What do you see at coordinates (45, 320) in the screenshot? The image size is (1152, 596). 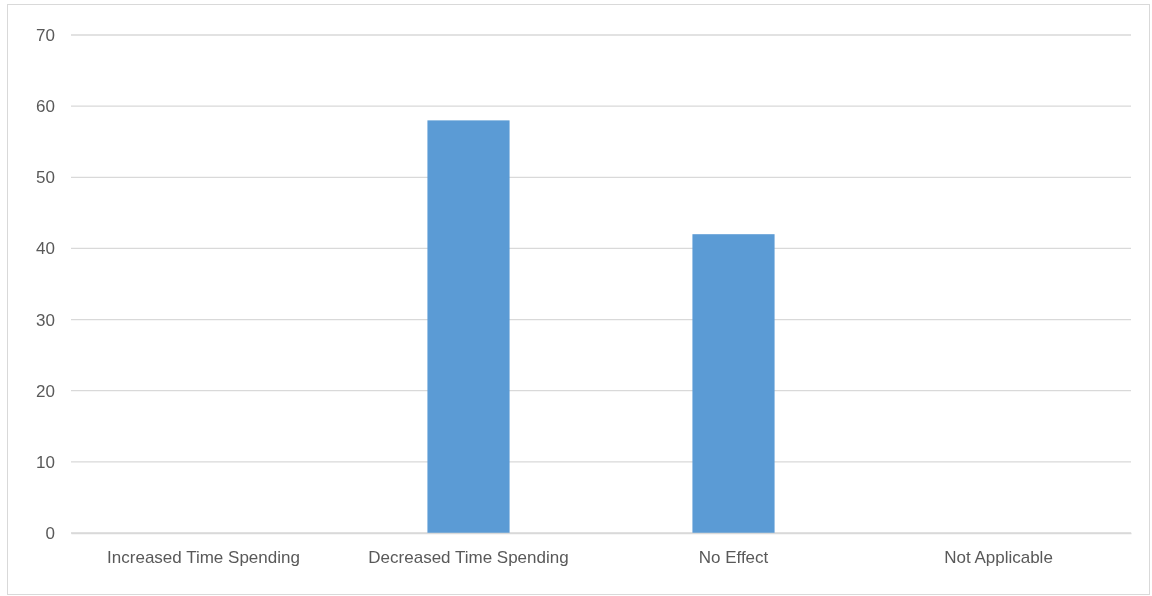 I see `y-tick-label: 30` at bounding box center [45, 320].